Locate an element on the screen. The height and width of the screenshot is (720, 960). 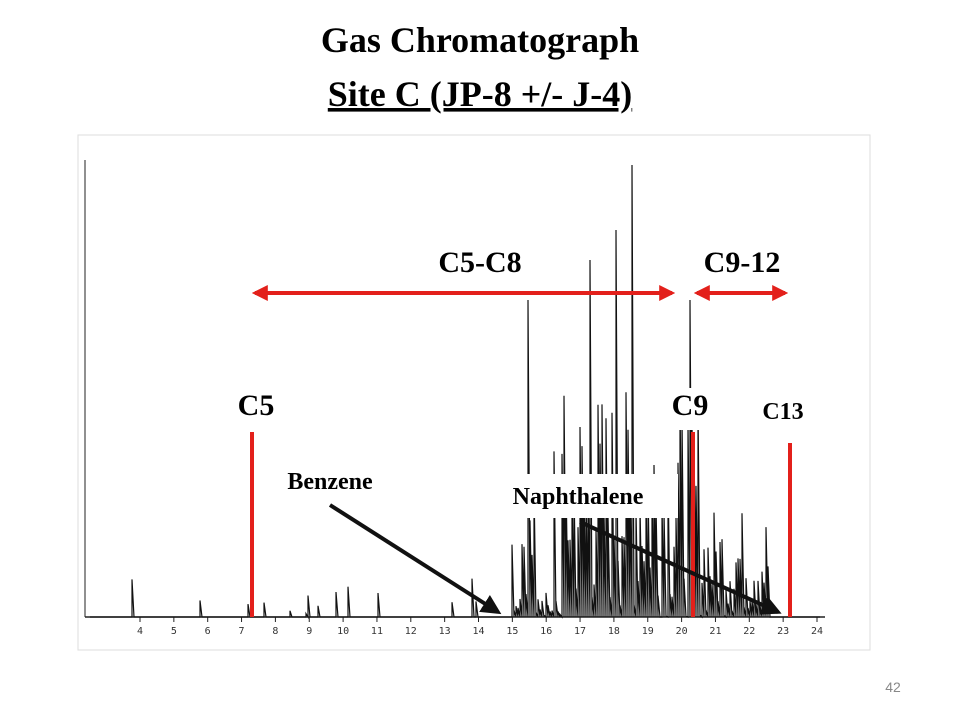
x-tick-label: 6 is located at coordinates (208, 631).